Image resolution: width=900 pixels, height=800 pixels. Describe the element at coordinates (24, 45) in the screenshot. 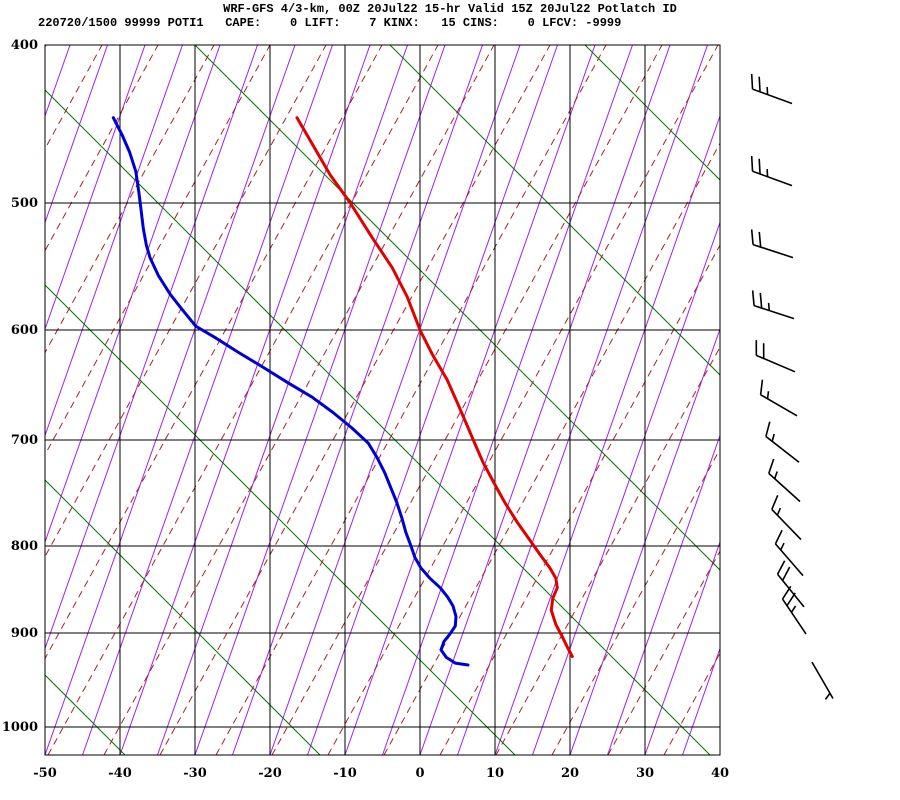

I see `pressure-tick-label: 400` at that location.